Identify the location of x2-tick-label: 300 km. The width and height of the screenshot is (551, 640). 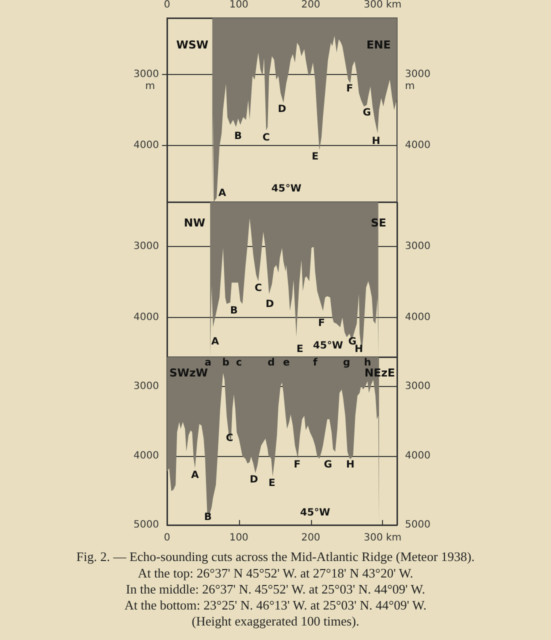
(383, 5).